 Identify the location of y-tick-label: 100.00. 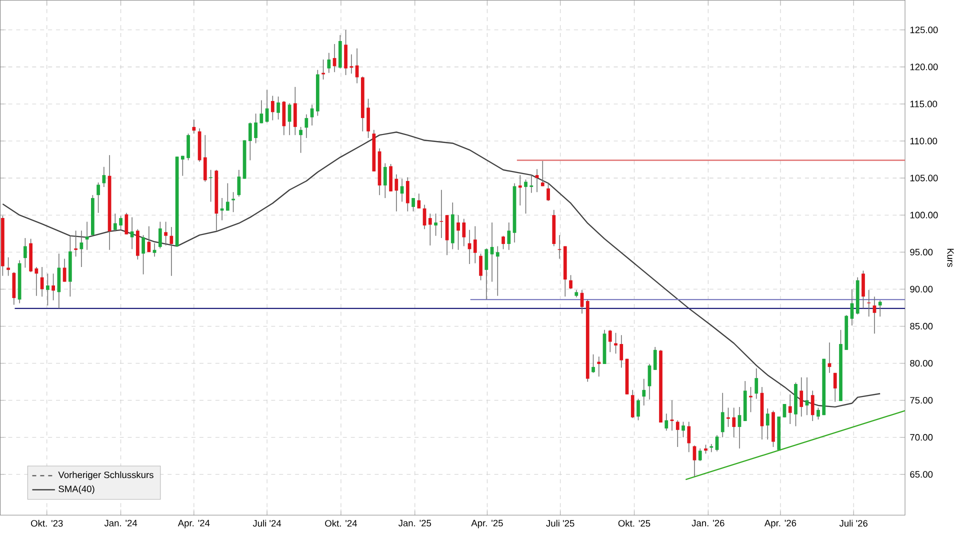
(924, 215).